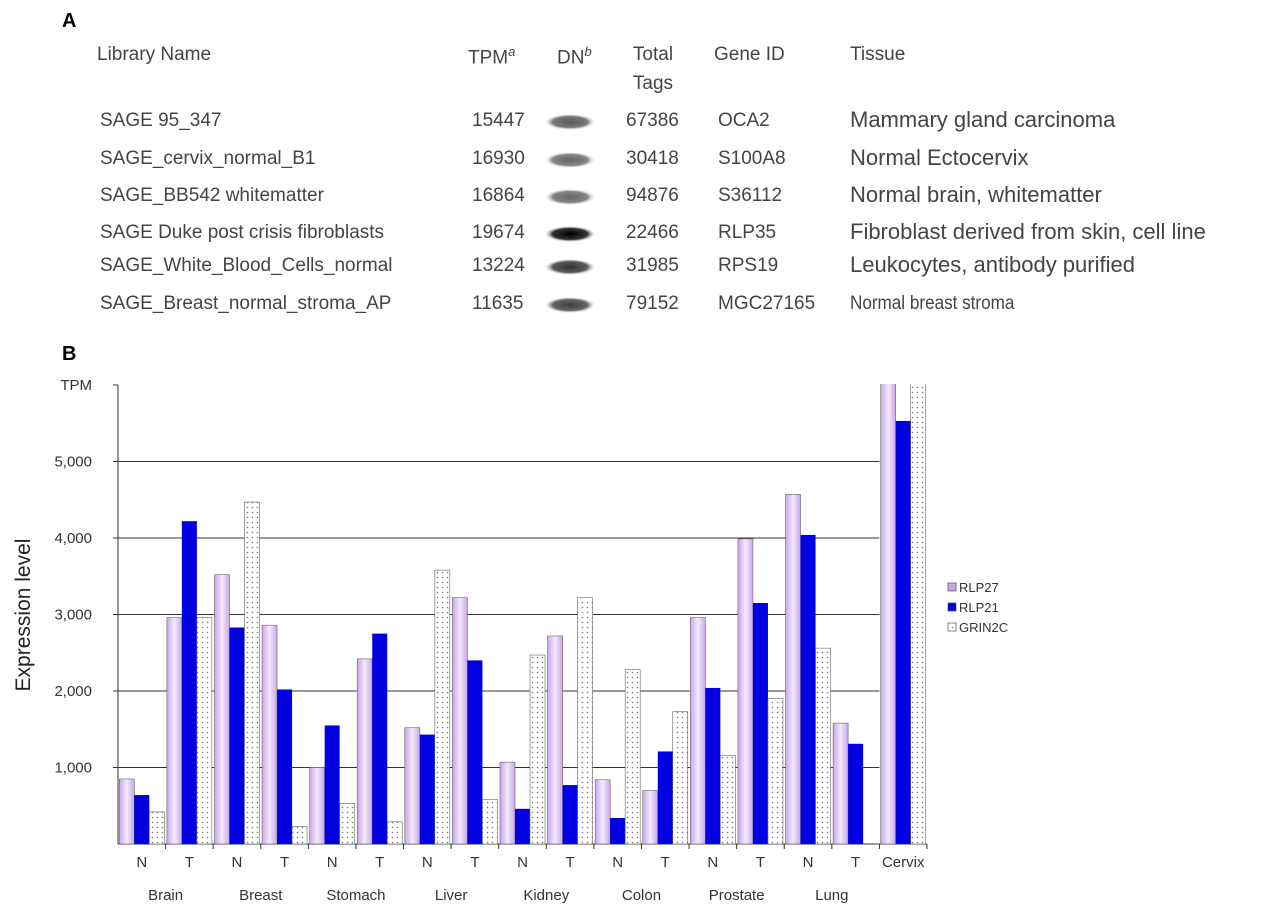  What do you see at coordinates (246, 265) in the screenshot?
I see `library-name: SAGE_White_Blood_Cells_normal` at bounding box center [246, 265].